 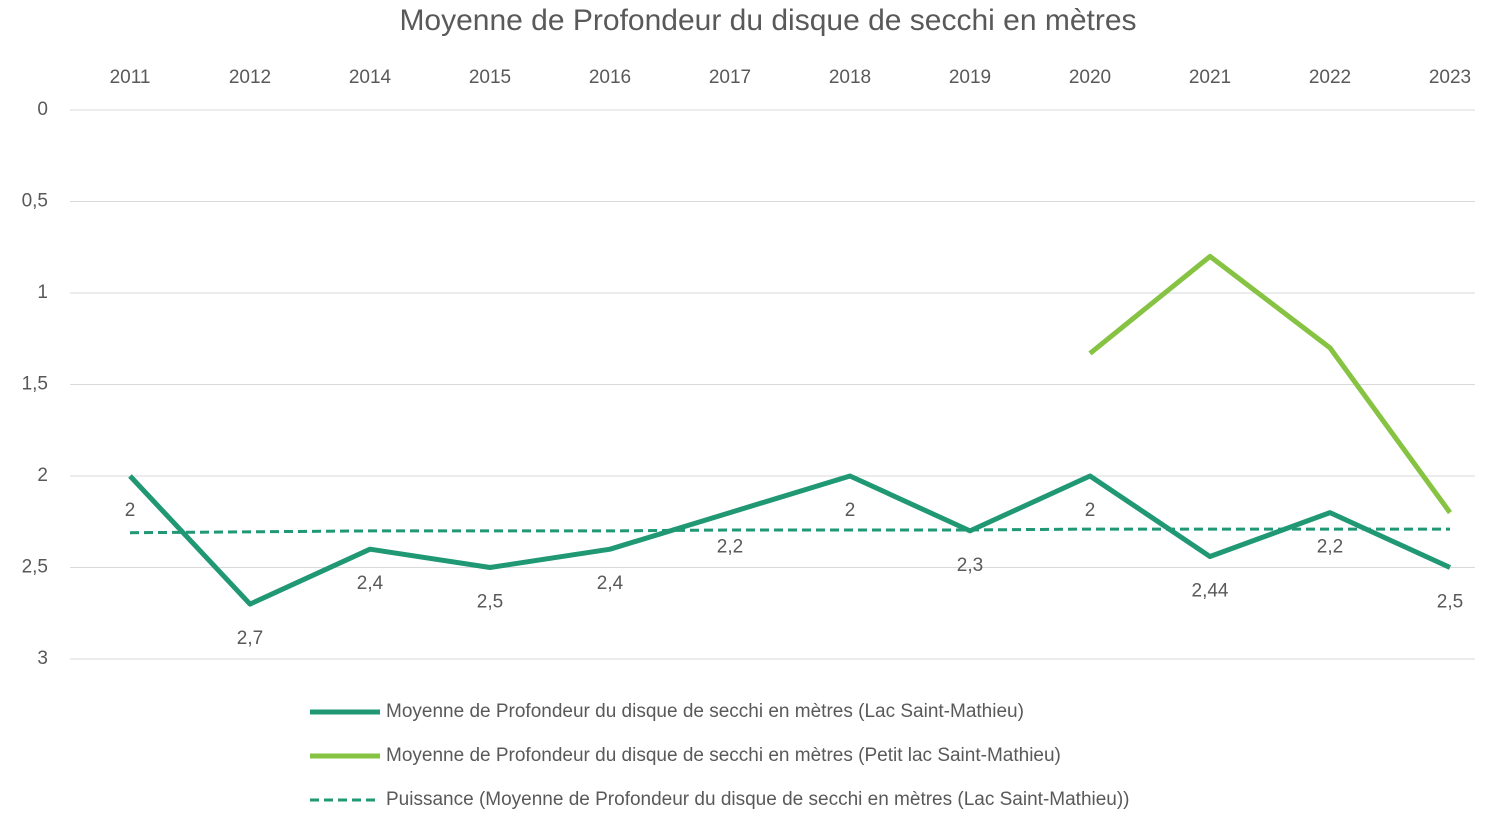 What do you see at coordinates (1210, 77) in the screenshot?
I see `x-tick-label: 2021` at bounding box center [1210, 77].